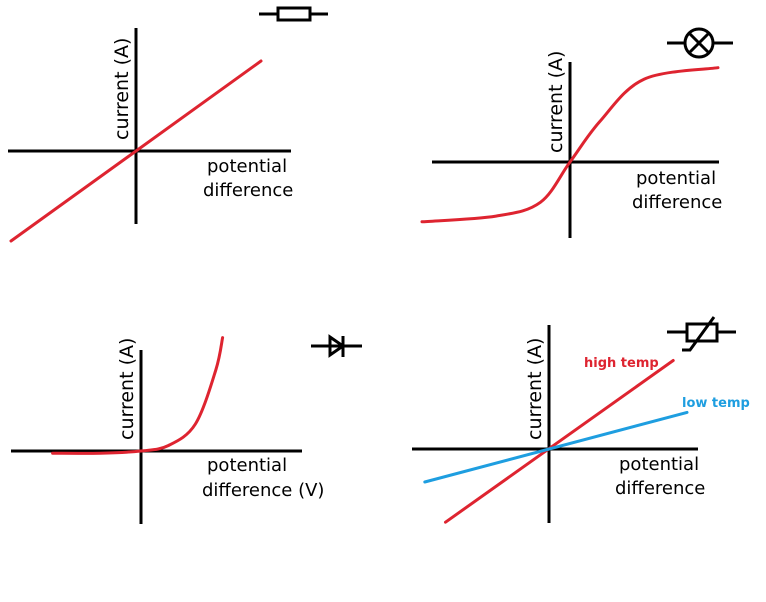 This screenshot has height=602, width=766. What do you see at coordinates (621, 363) in the screenshot?
I see `legend-high-temp: high temp` at bounding box center [621, 363].